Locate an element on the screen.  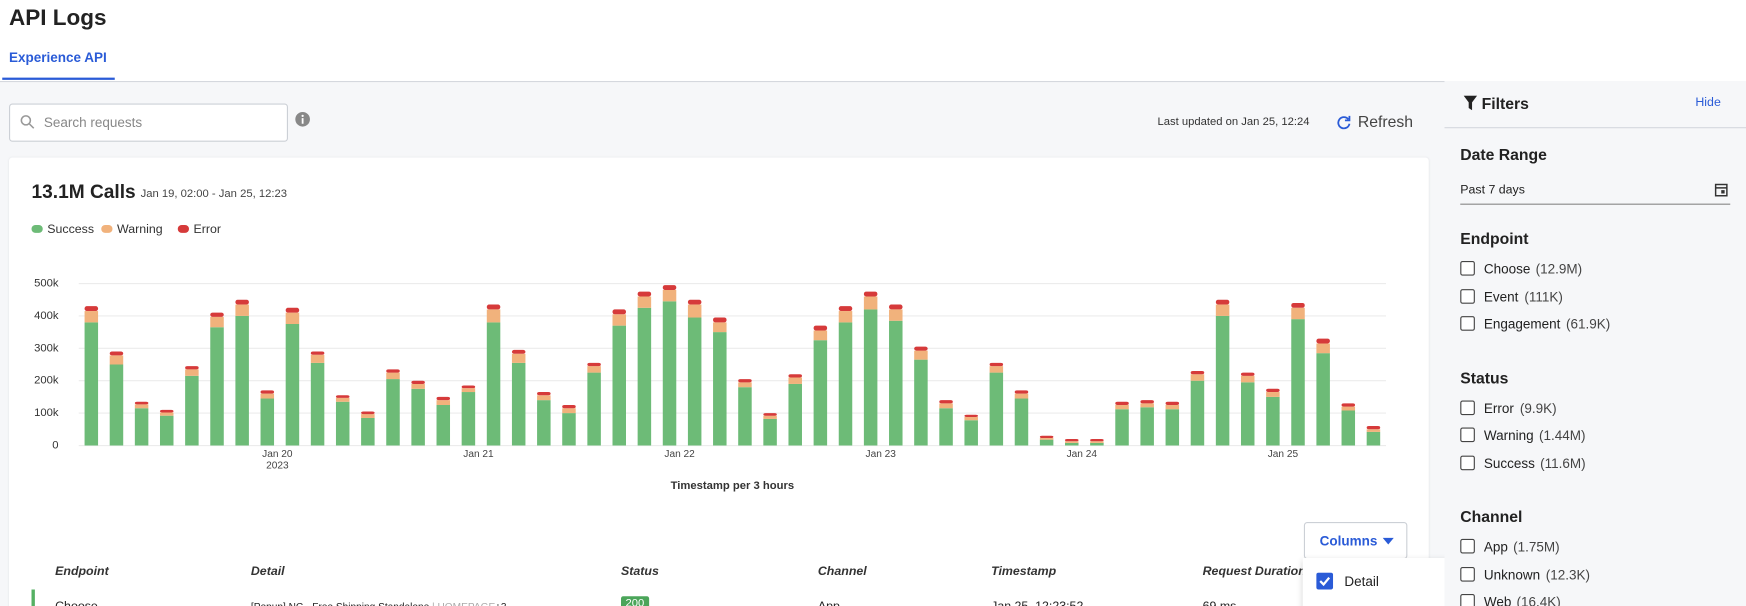
option-label: Error is located at coordinates (1498, 407).